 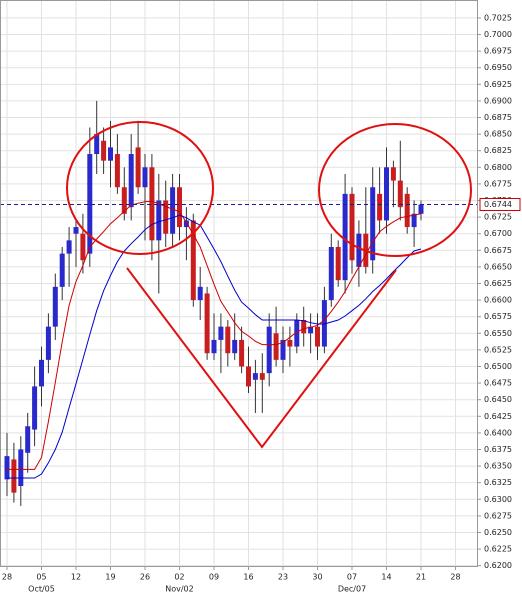 I want to click on y-tick-label: 0.6850, so click(x=498, y=134).